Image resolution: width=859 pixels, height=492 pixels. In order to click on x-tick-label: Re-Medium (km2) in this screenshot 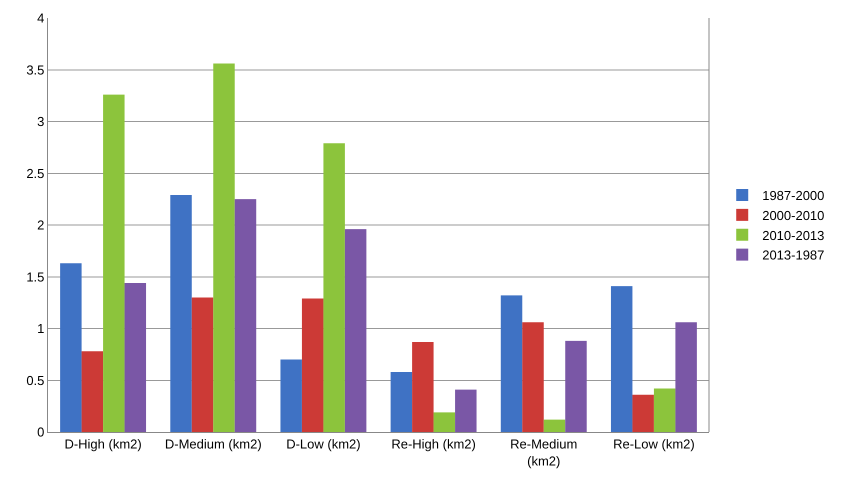, I will do `click(544, 452)`.